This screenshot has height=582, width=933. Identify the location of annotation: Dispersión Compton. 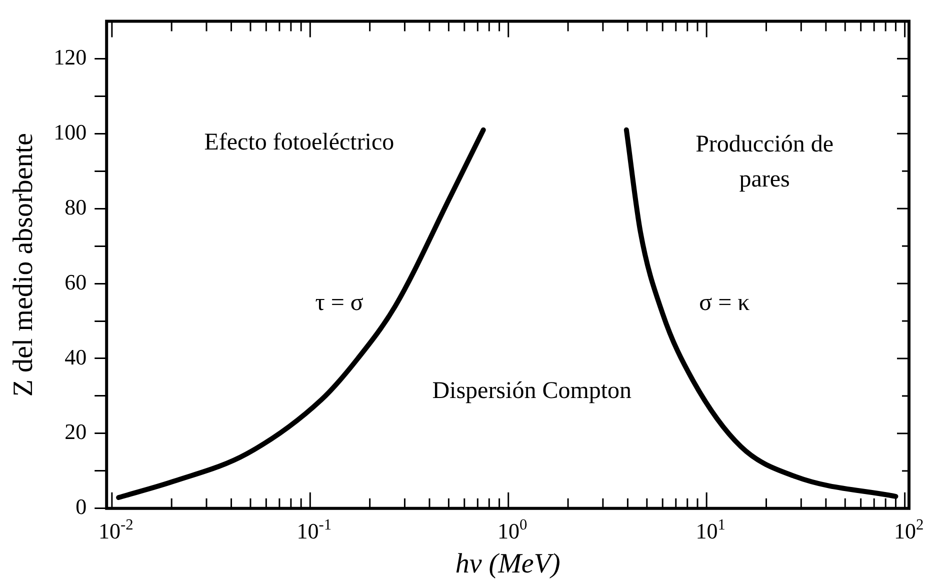
(532, 391).